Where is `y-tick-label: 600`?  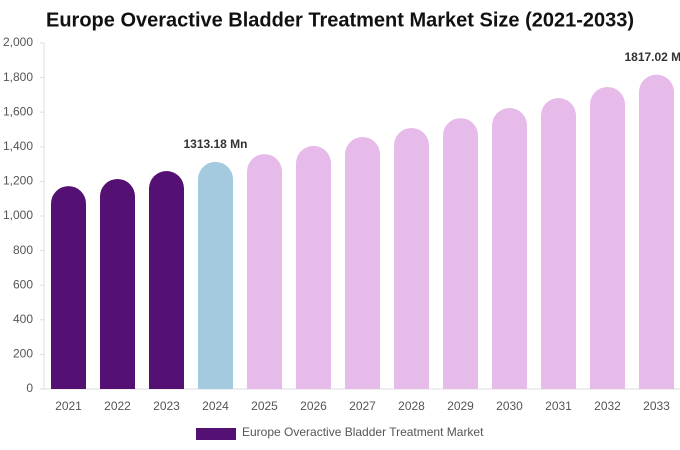 y-tick-label: 600 is located at coordinates (23, 284).